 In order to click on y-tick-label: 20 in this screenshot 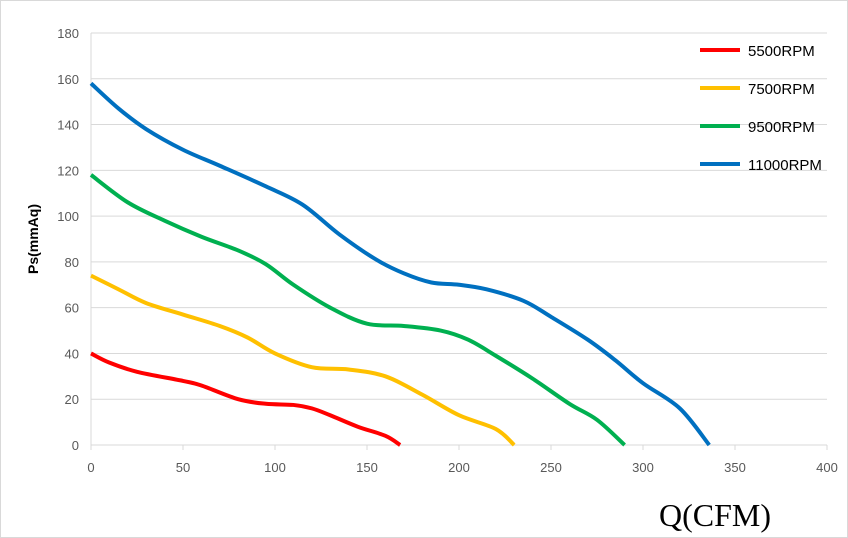, I will do `click(72, 399)`.